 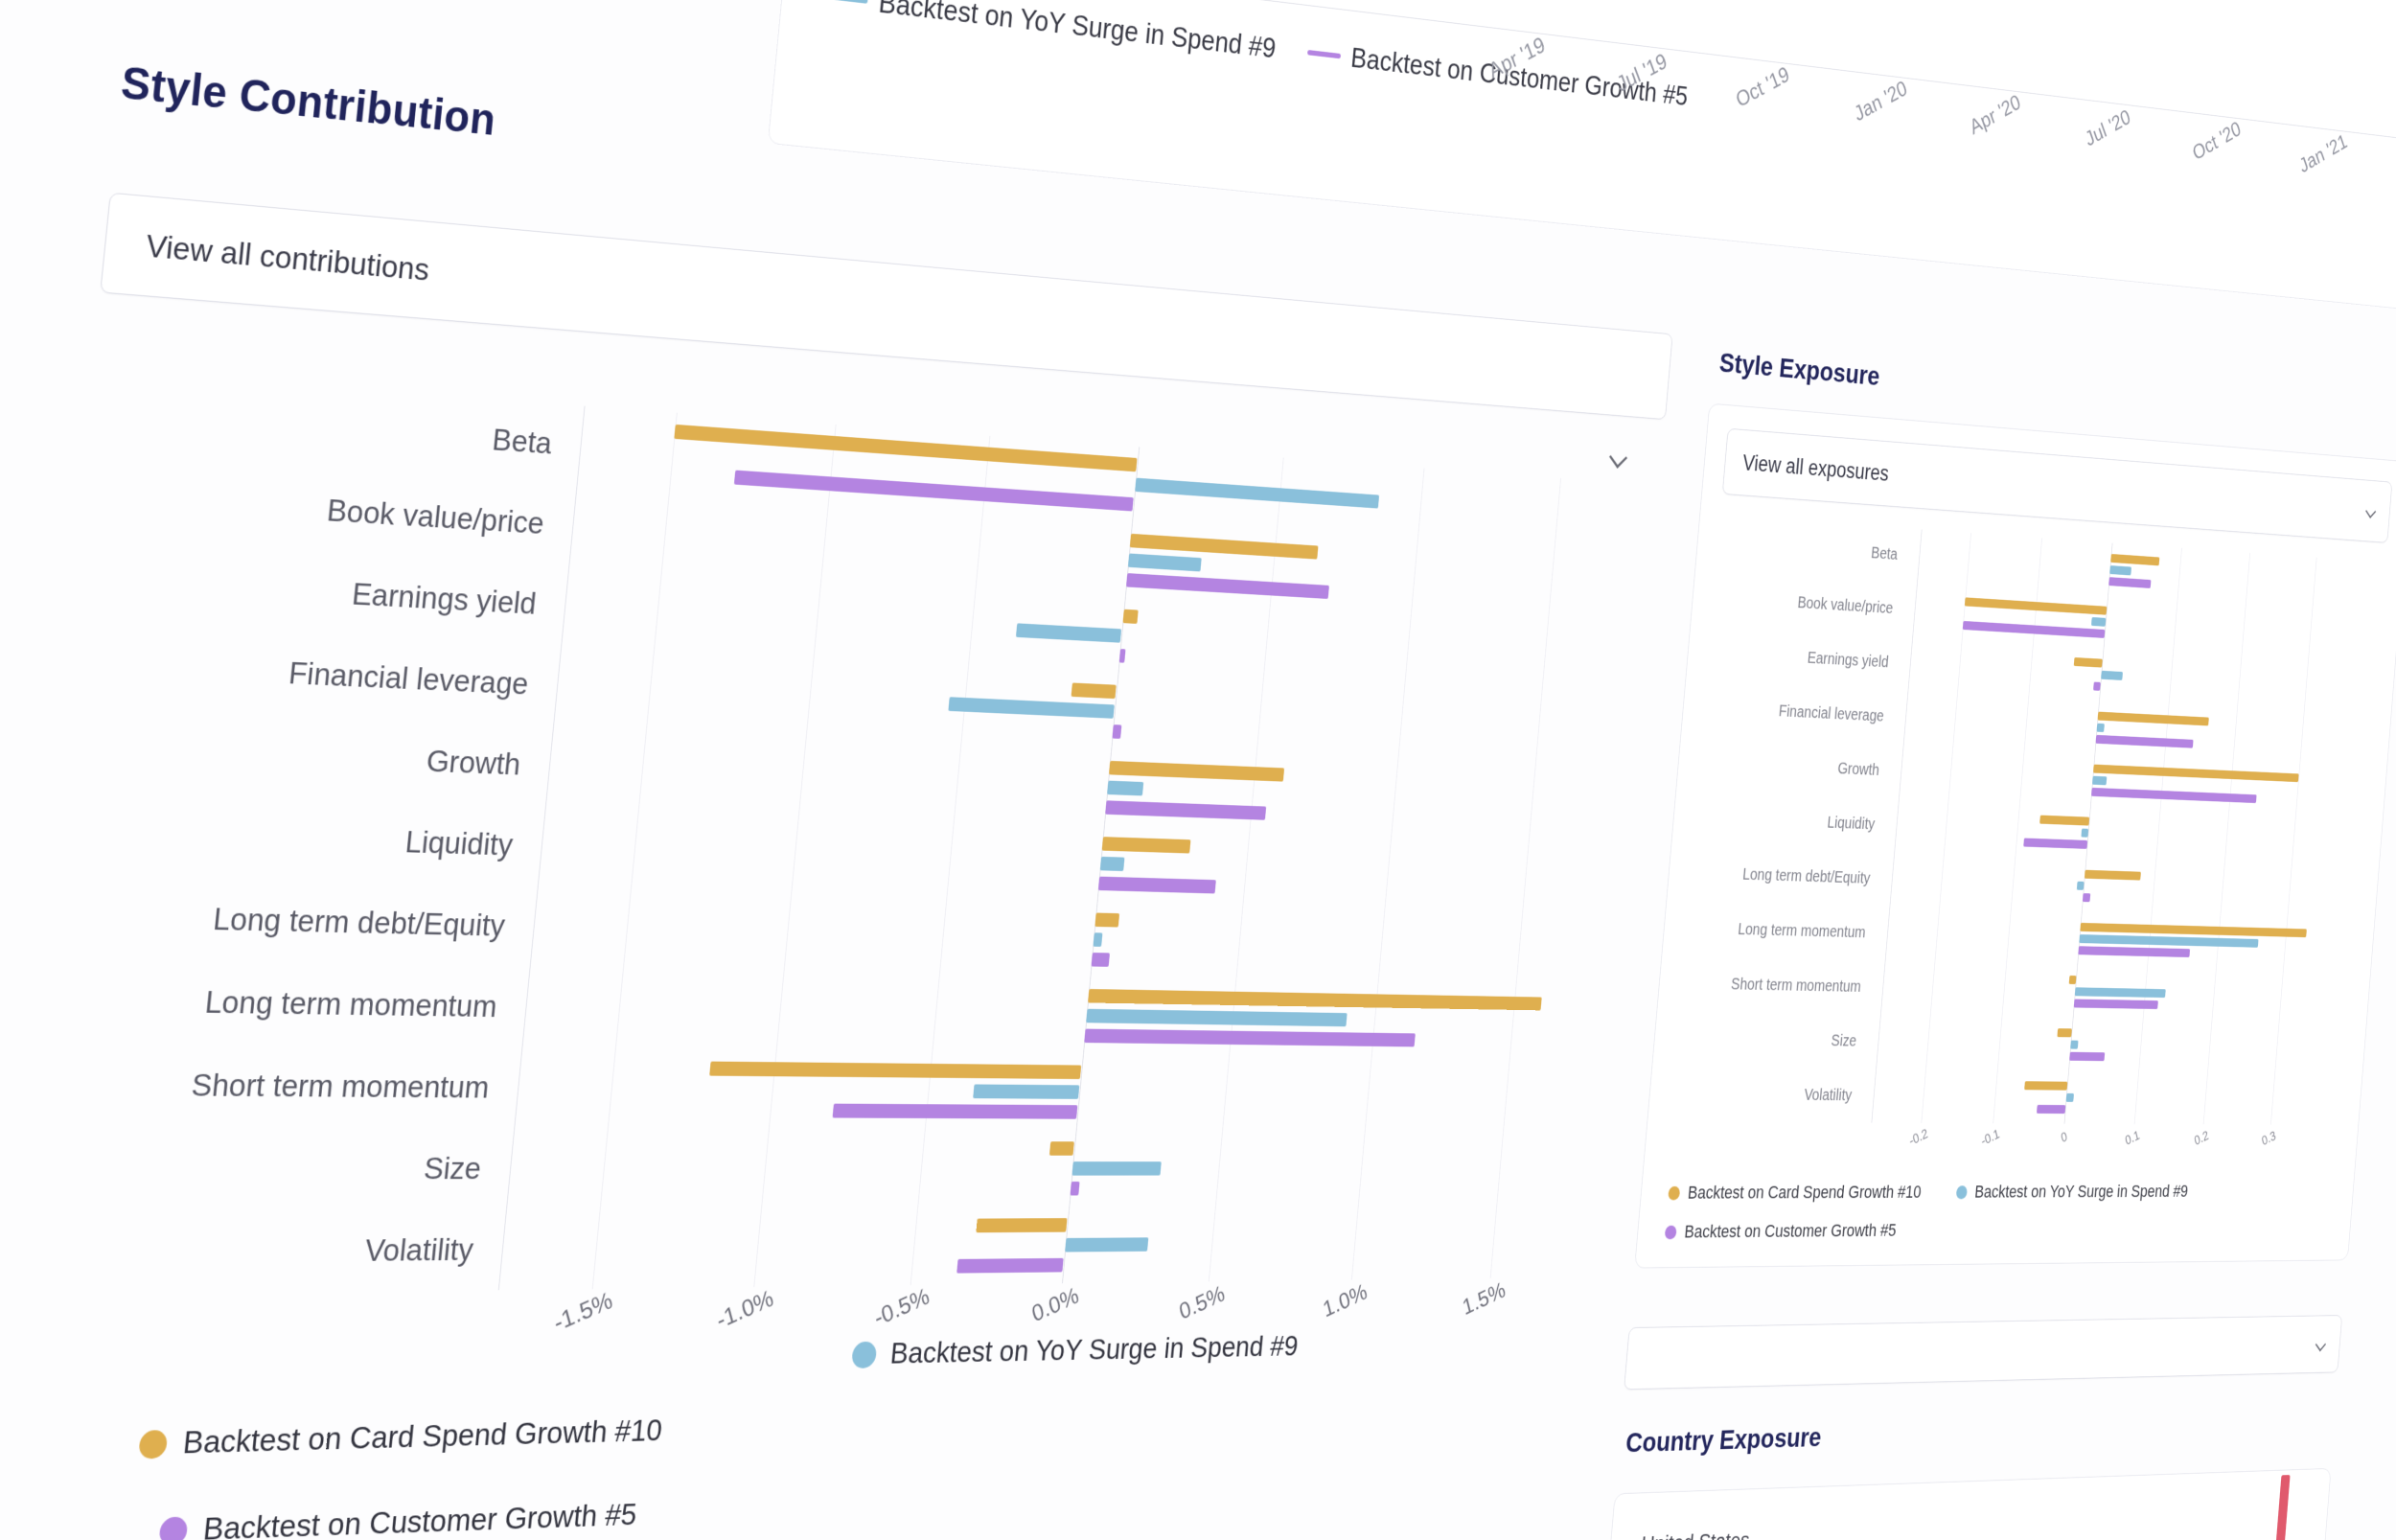 What do you see at coordinates (288, 257) in the screenshot?
I see `contributions-select-value: View all contributions` at bounding box center [288, 257].